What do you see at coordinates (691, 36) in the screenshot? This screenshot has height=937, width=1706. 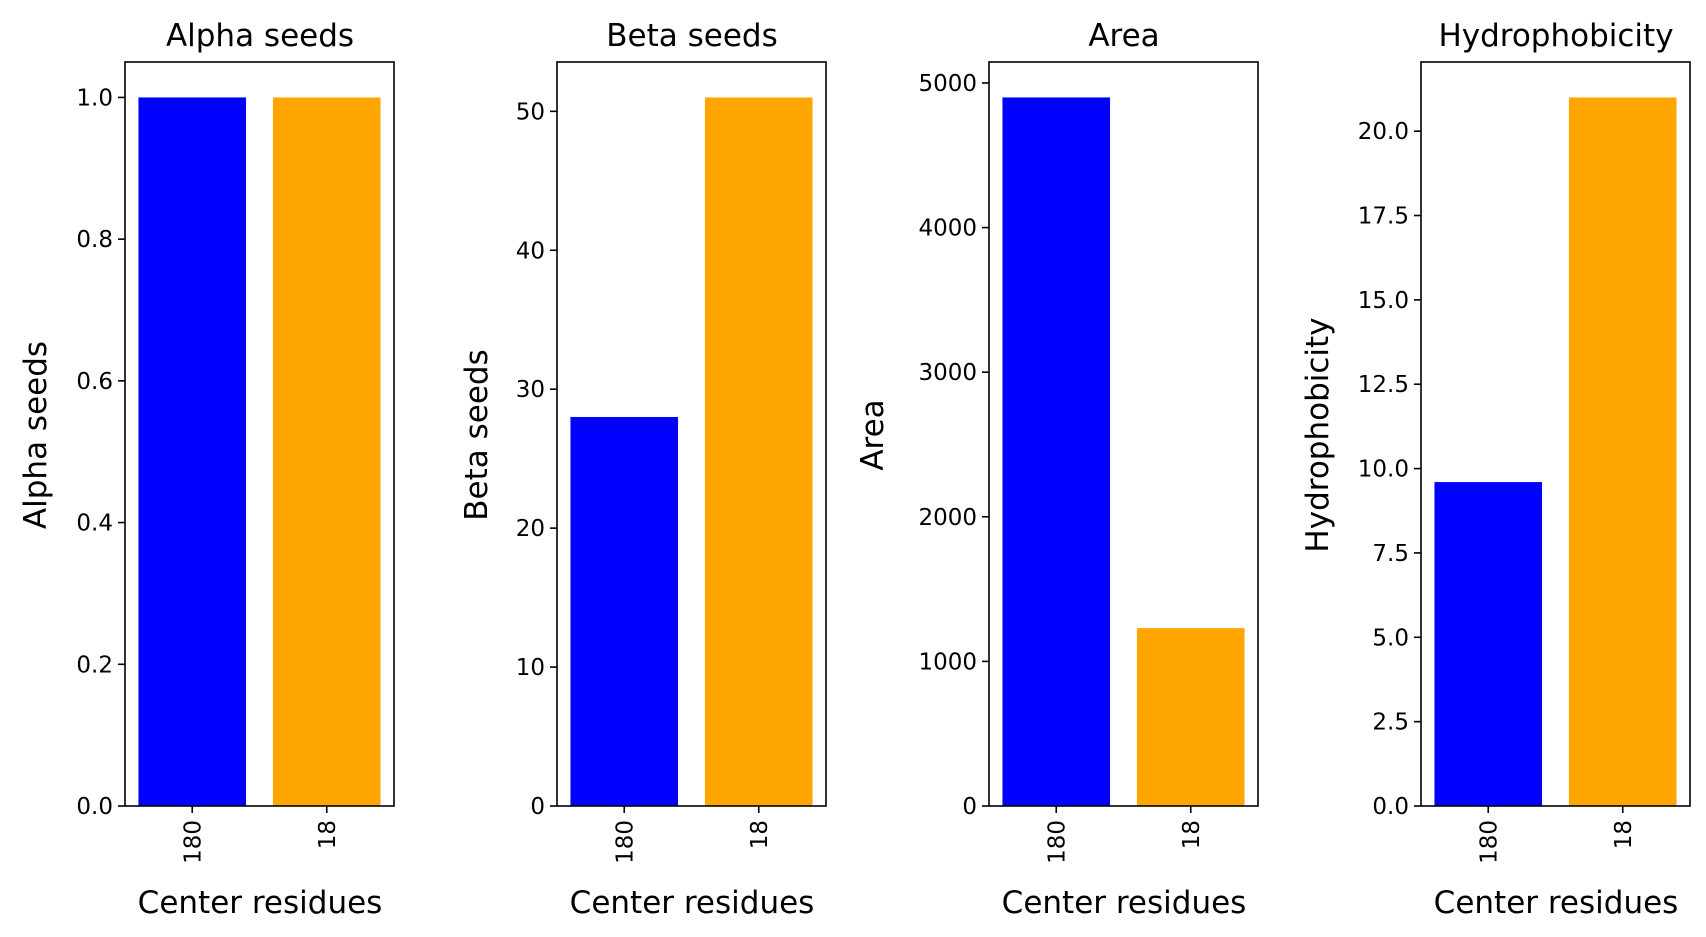 I see `panel-title: Beta seeds` at bounding box center [691, 36].